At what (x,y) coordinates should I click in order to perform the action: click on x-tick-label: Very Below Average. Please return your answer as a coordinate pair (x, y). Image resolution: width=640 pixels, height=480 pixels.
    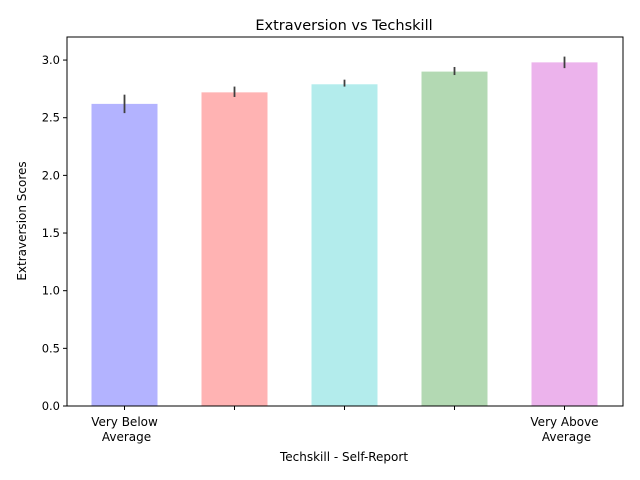
    Looking at the image, I should click on (124, 429).